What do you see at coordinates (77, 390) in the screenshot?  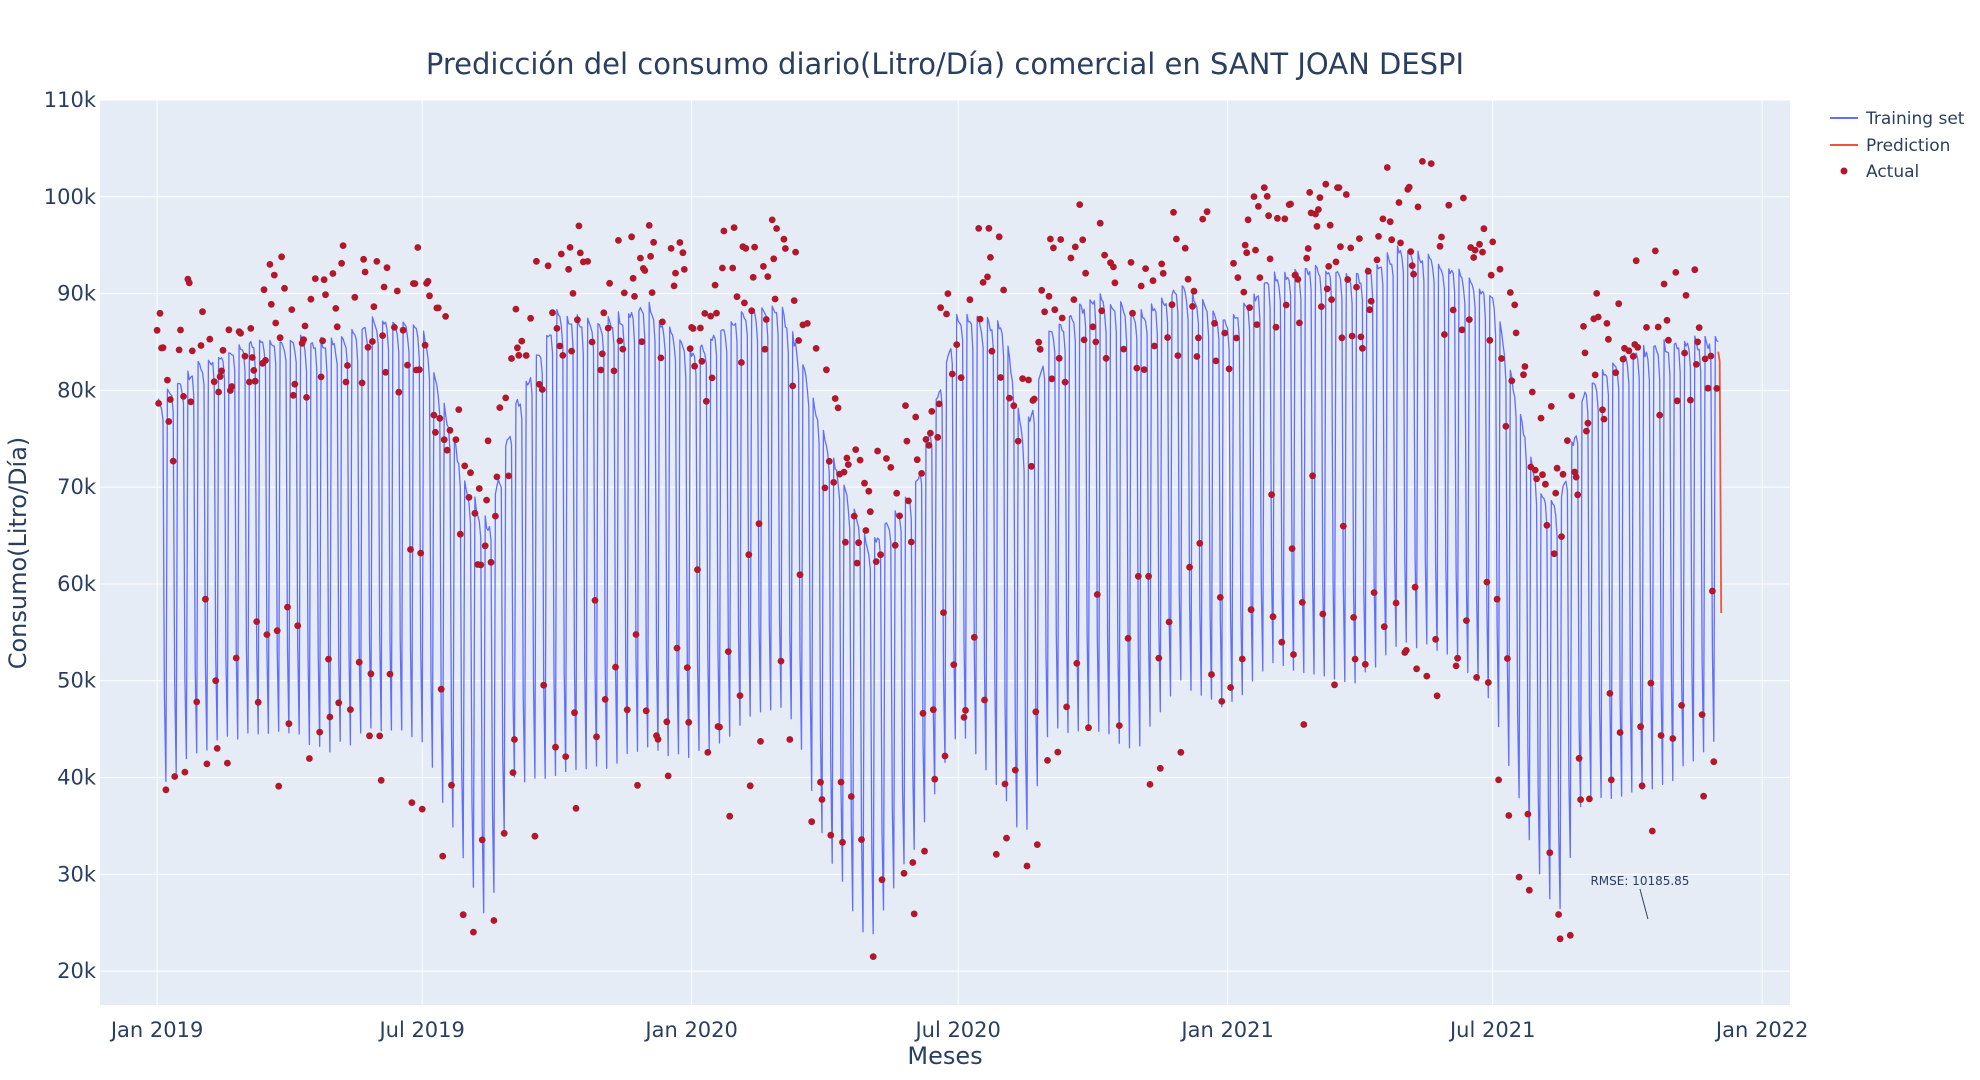 I see `y-tick-label: 80k` at bounding box center [77, 390].